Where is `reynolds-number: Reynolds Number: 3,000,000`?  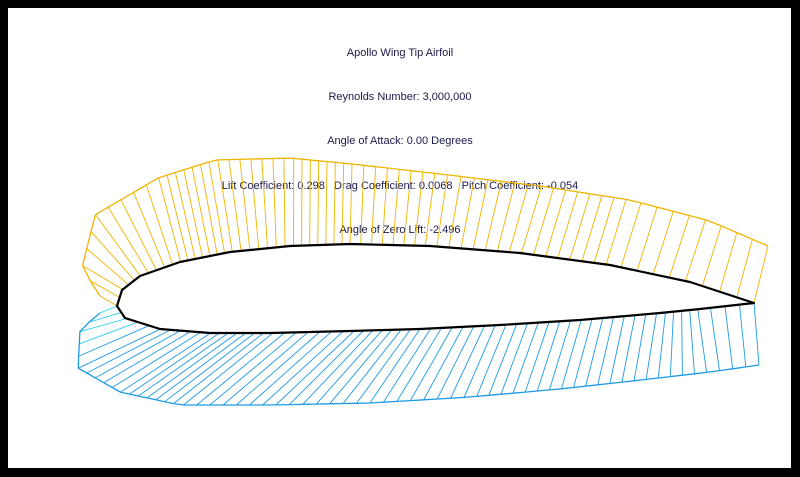 reynolds-number: Reynolds Number: 3,000,000 is located at coordinates (400, 96).